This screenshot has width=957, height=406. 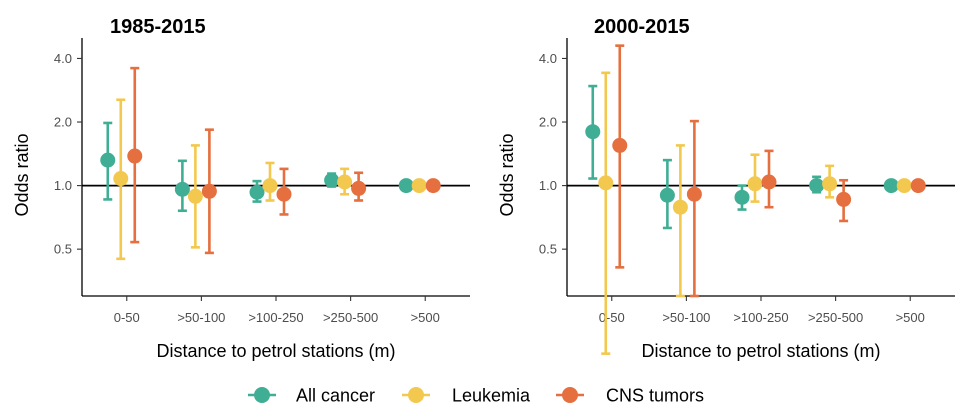 I want to click on legend-label: CNS tumors, so click(x=655, y=396).